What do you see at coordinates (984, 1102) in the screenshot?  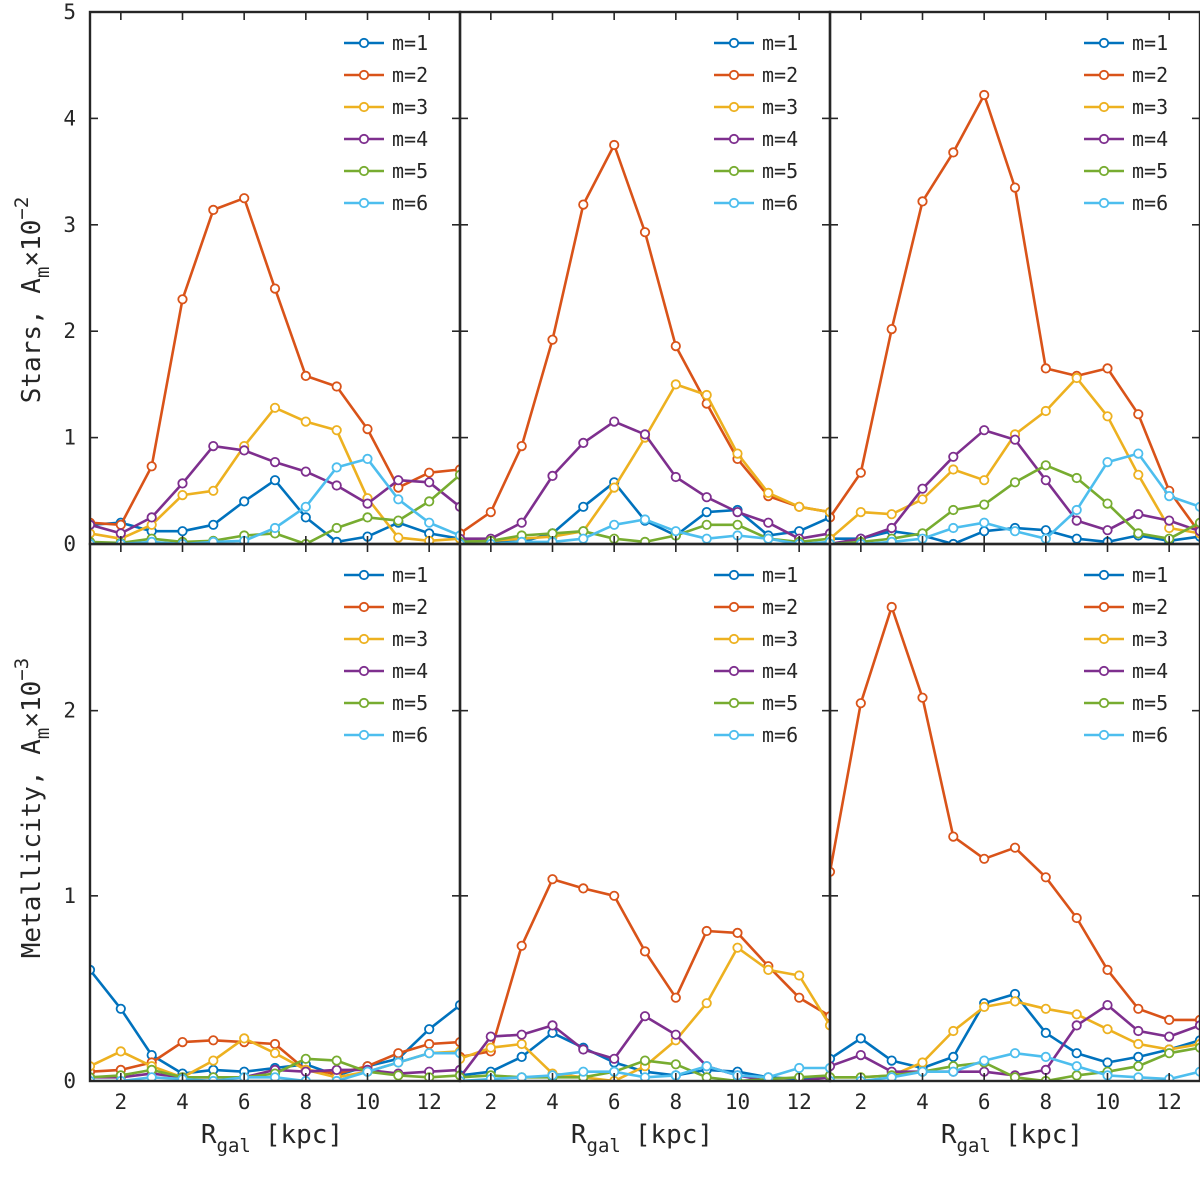 I see `x-tick-label: 6` at bounding box center [984, 1102].